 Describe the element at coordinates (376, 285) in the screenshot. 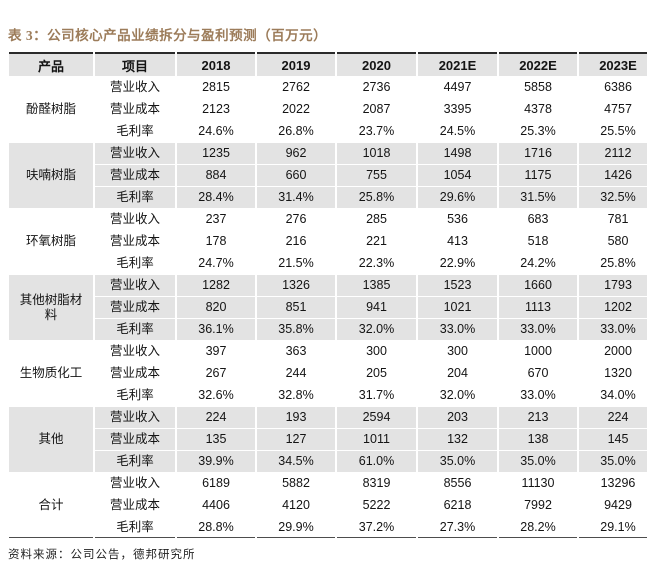

I see `value-cell: 1385` at that location.